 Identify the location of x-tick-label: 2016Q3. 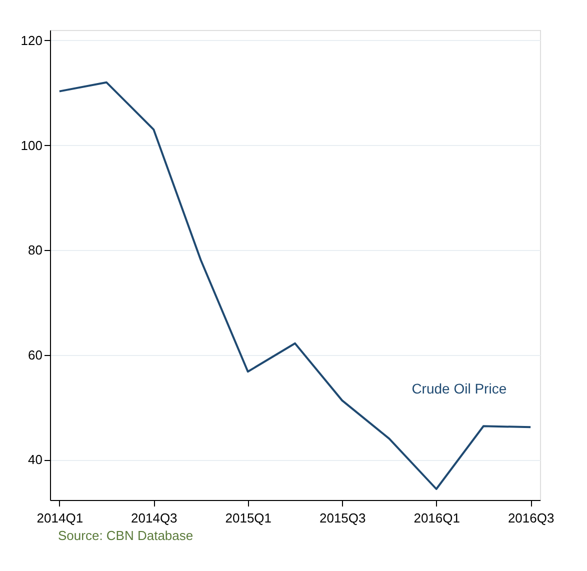
(531, 518).